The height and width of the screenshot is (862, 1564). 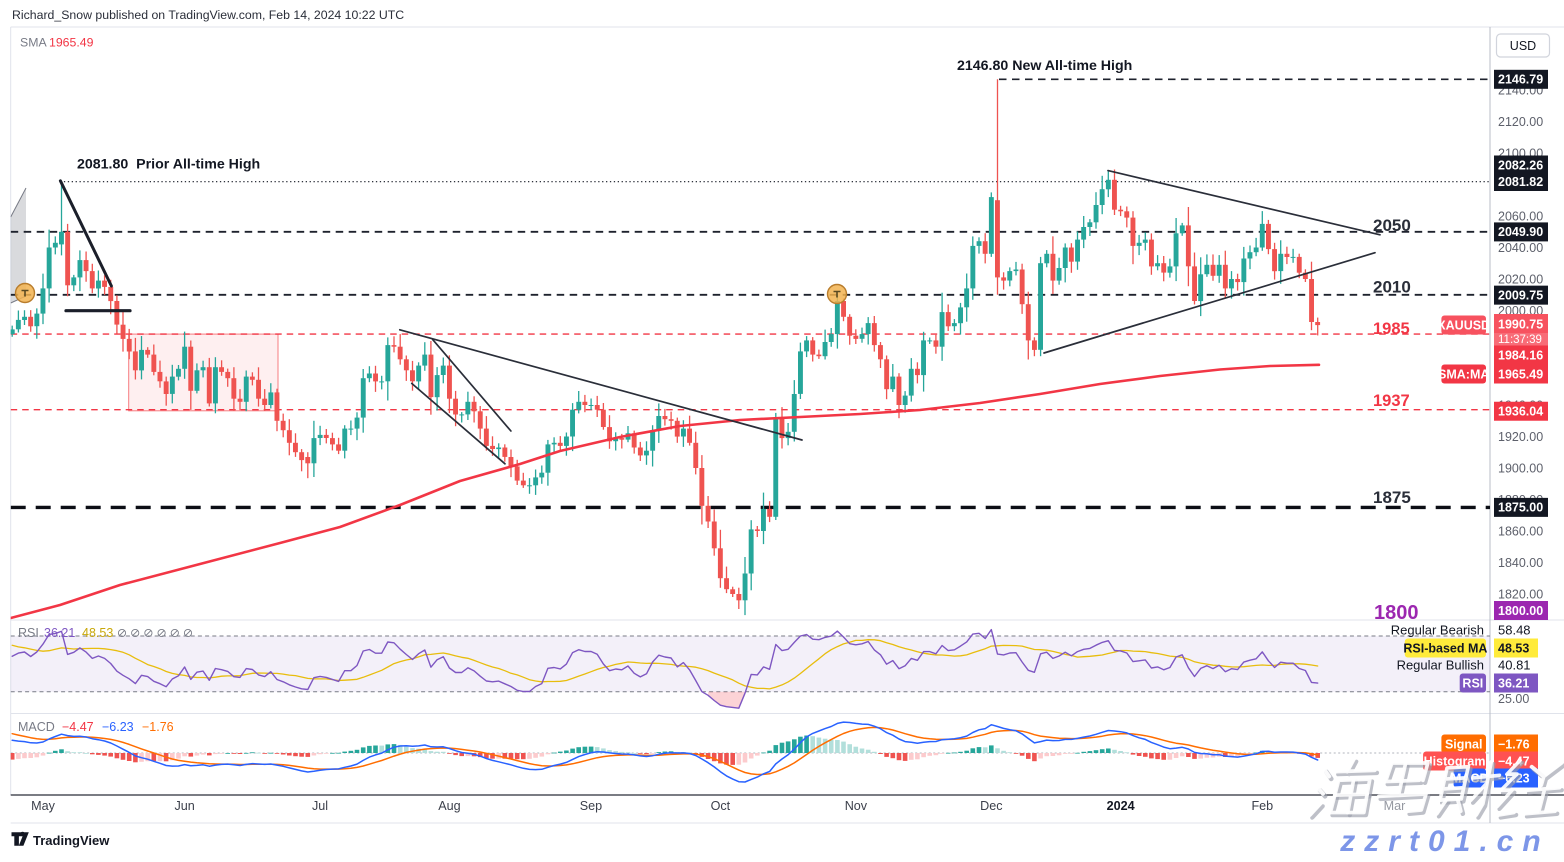 I want to click on svg-text: XAUUSD, so click(x=1463, y=325).